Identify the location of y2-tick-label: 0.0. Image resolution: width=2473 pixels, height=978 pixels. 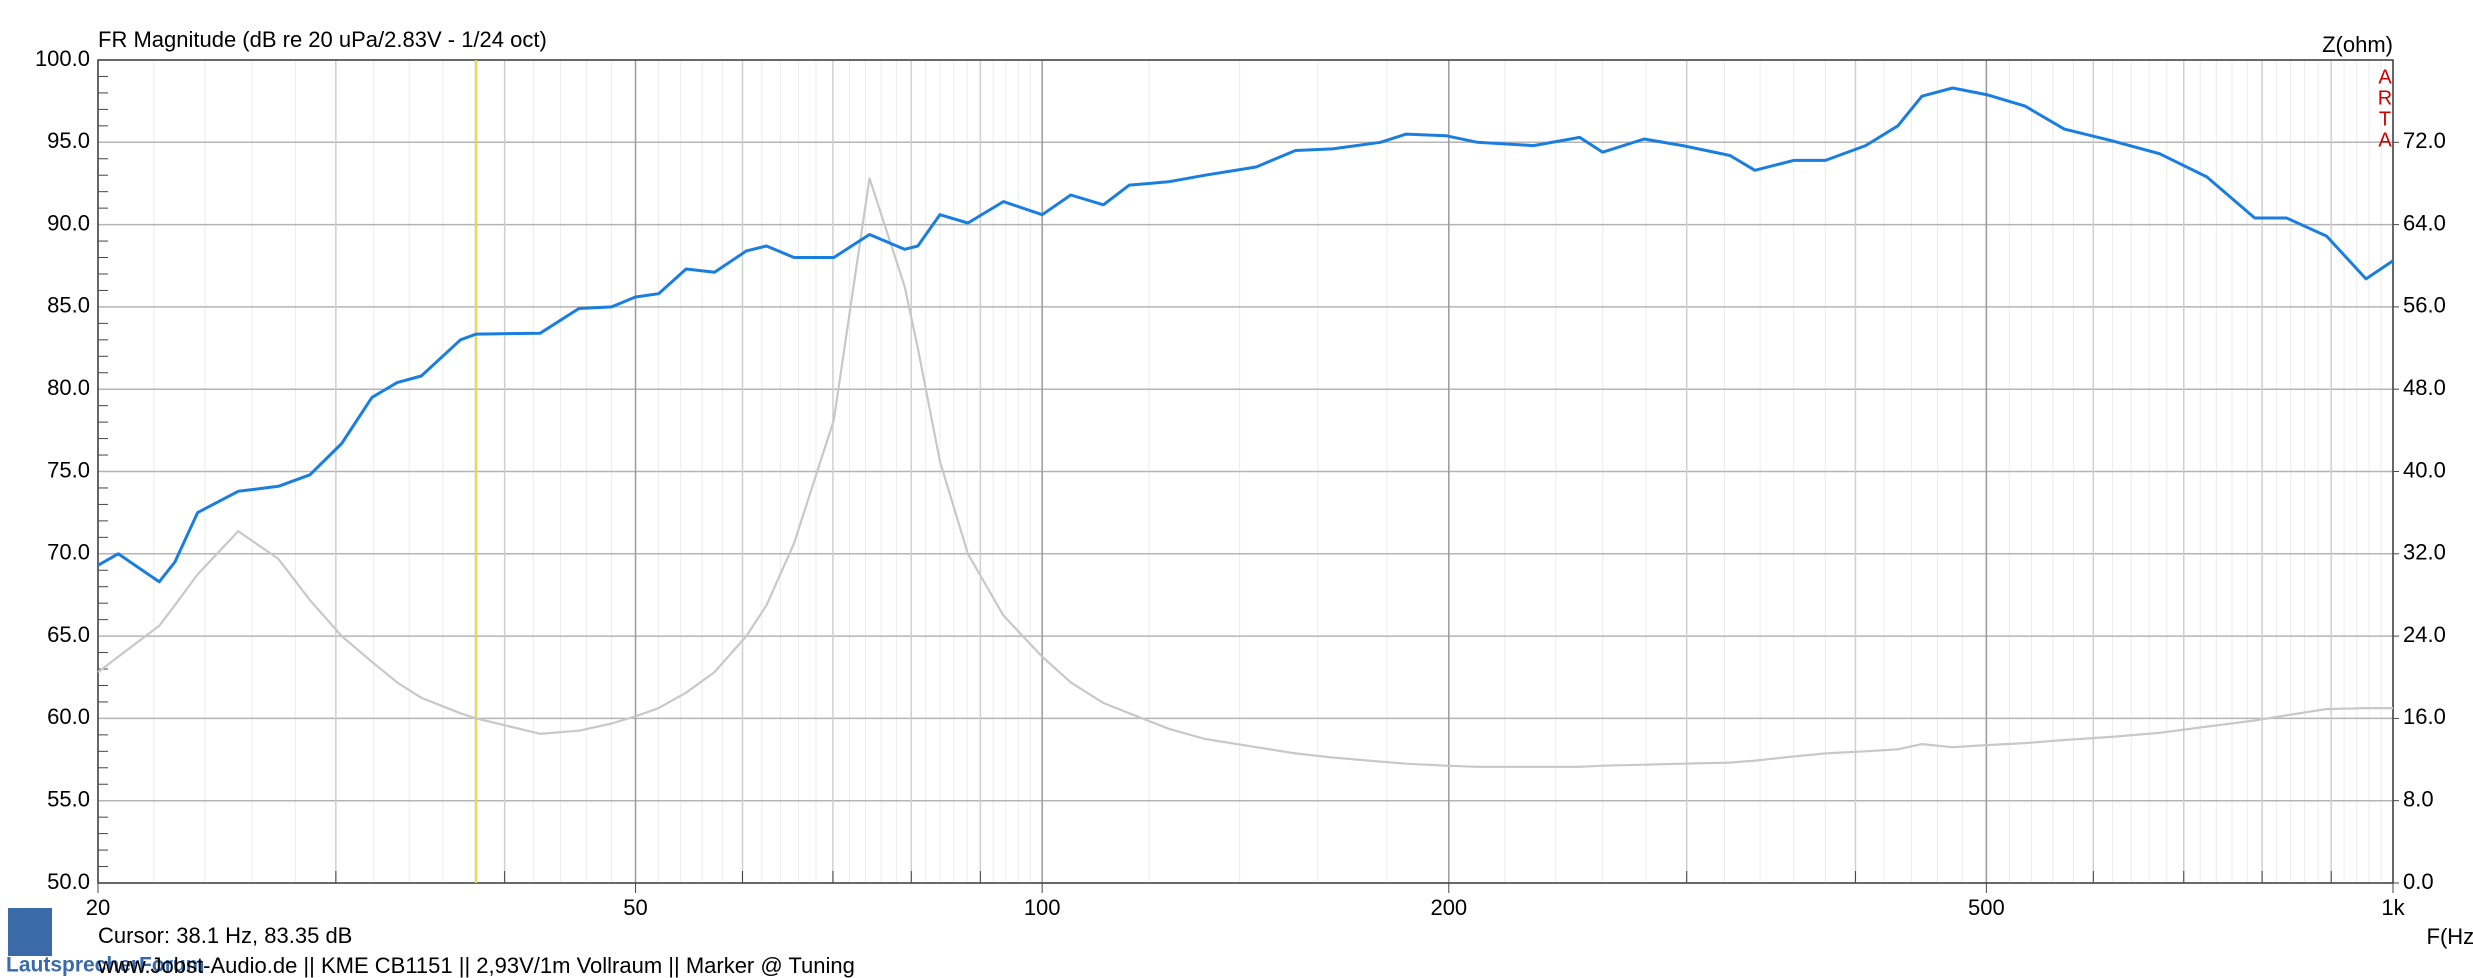
(2418, 881).